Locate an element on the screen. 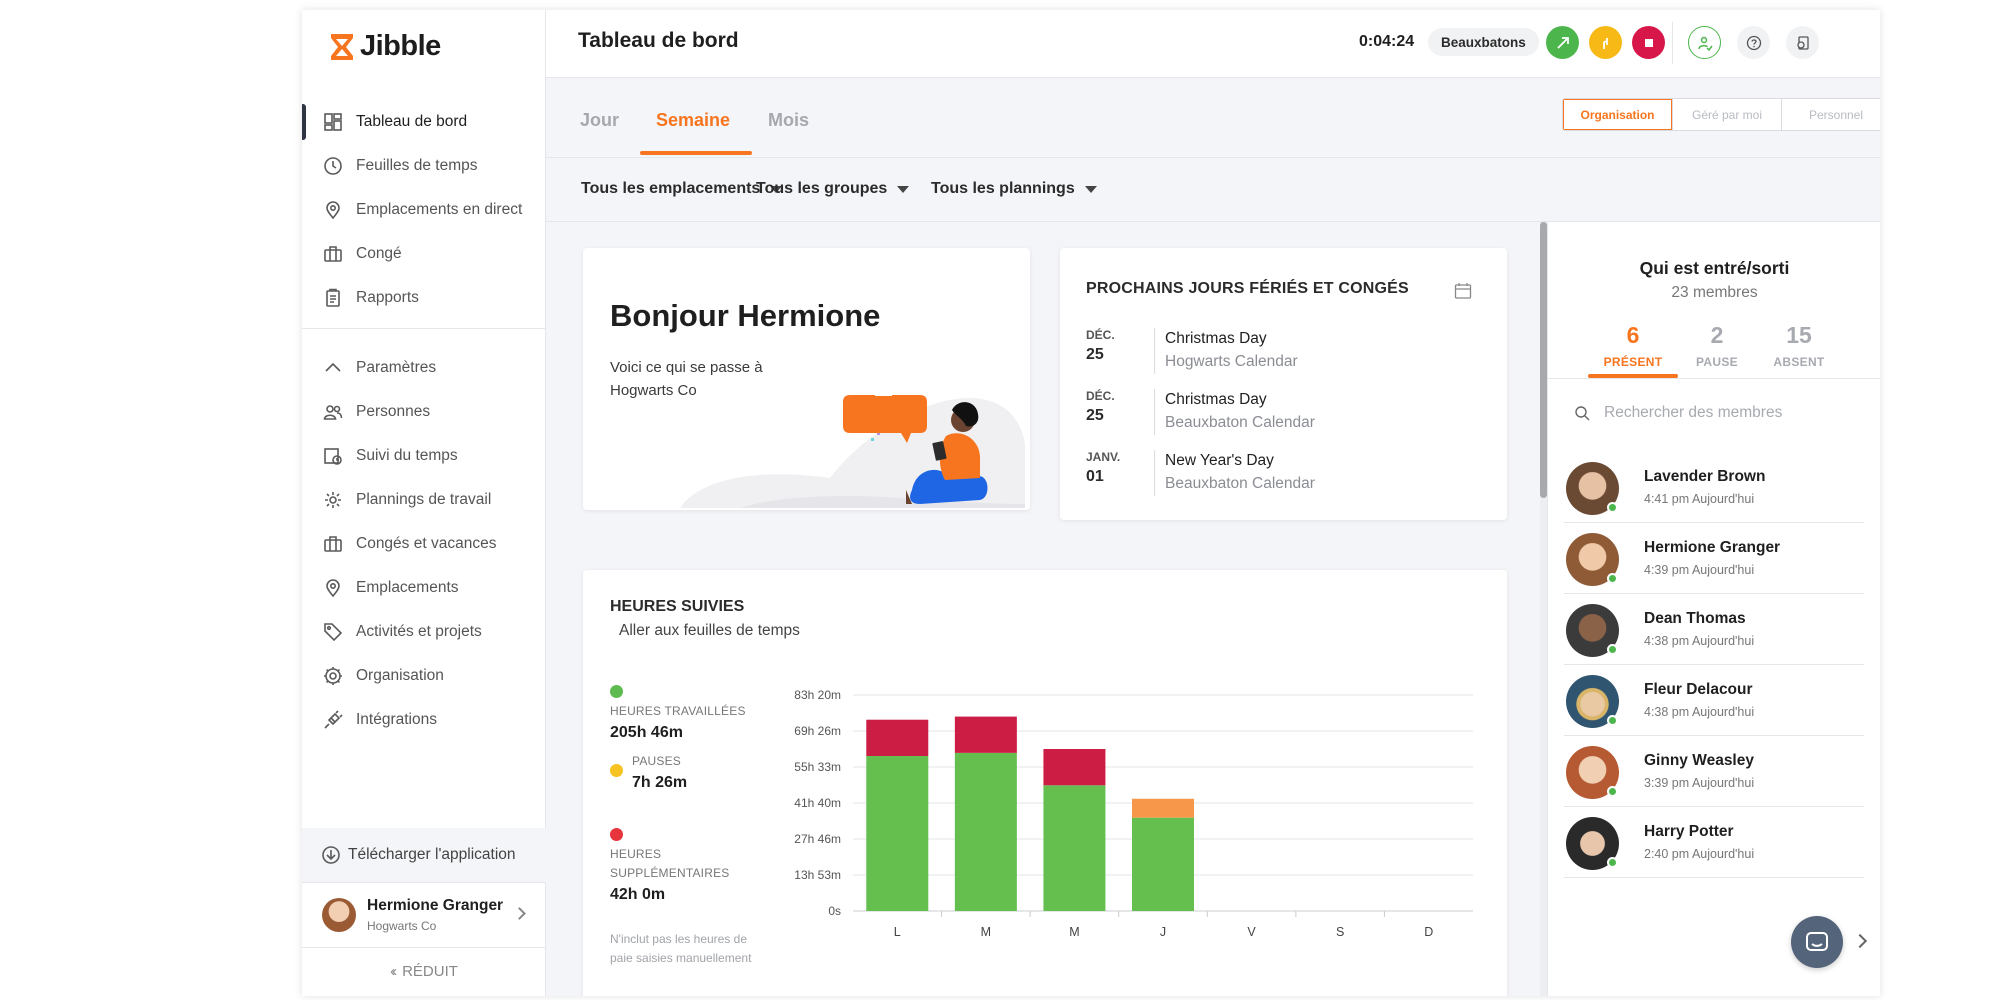 This screenshot has height=1000, width=2000. holiday-month: DÉC. is located at coordinates (1100, 396).